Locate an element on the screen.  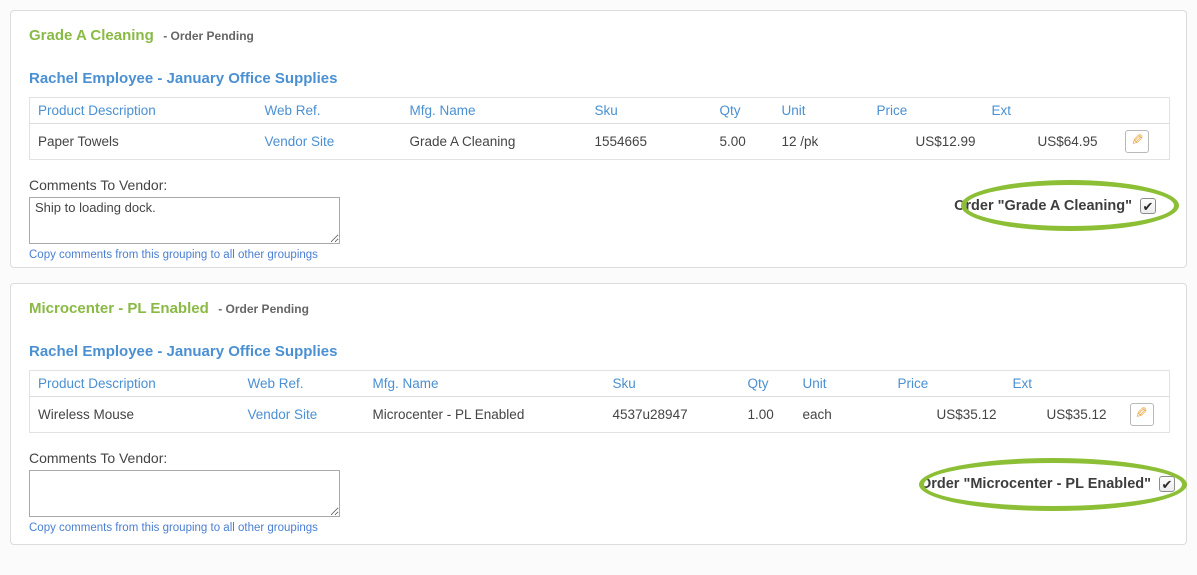
cell-unit: 12 /pk is located at coordinates (821, 141).